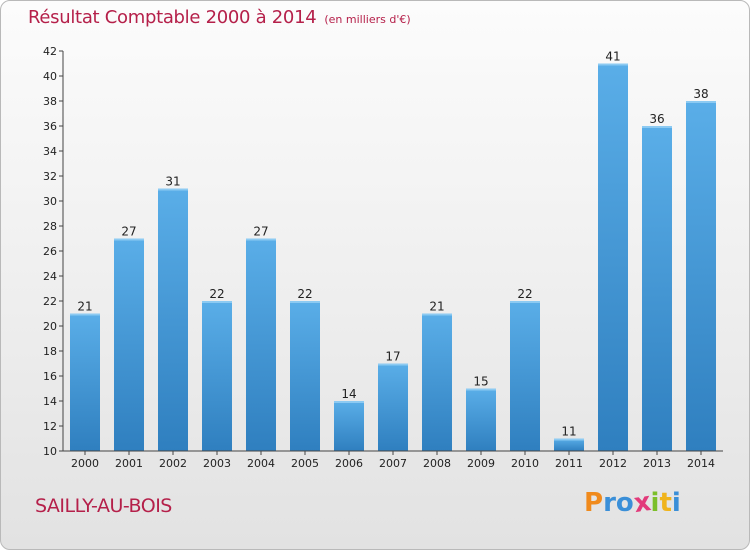 This screenshot has width=750, height=550. What do you see at coordinates (437, 463) in the screenshot?
I see `x-tick-label-2008: 2008` at bounding box center [437, 463].